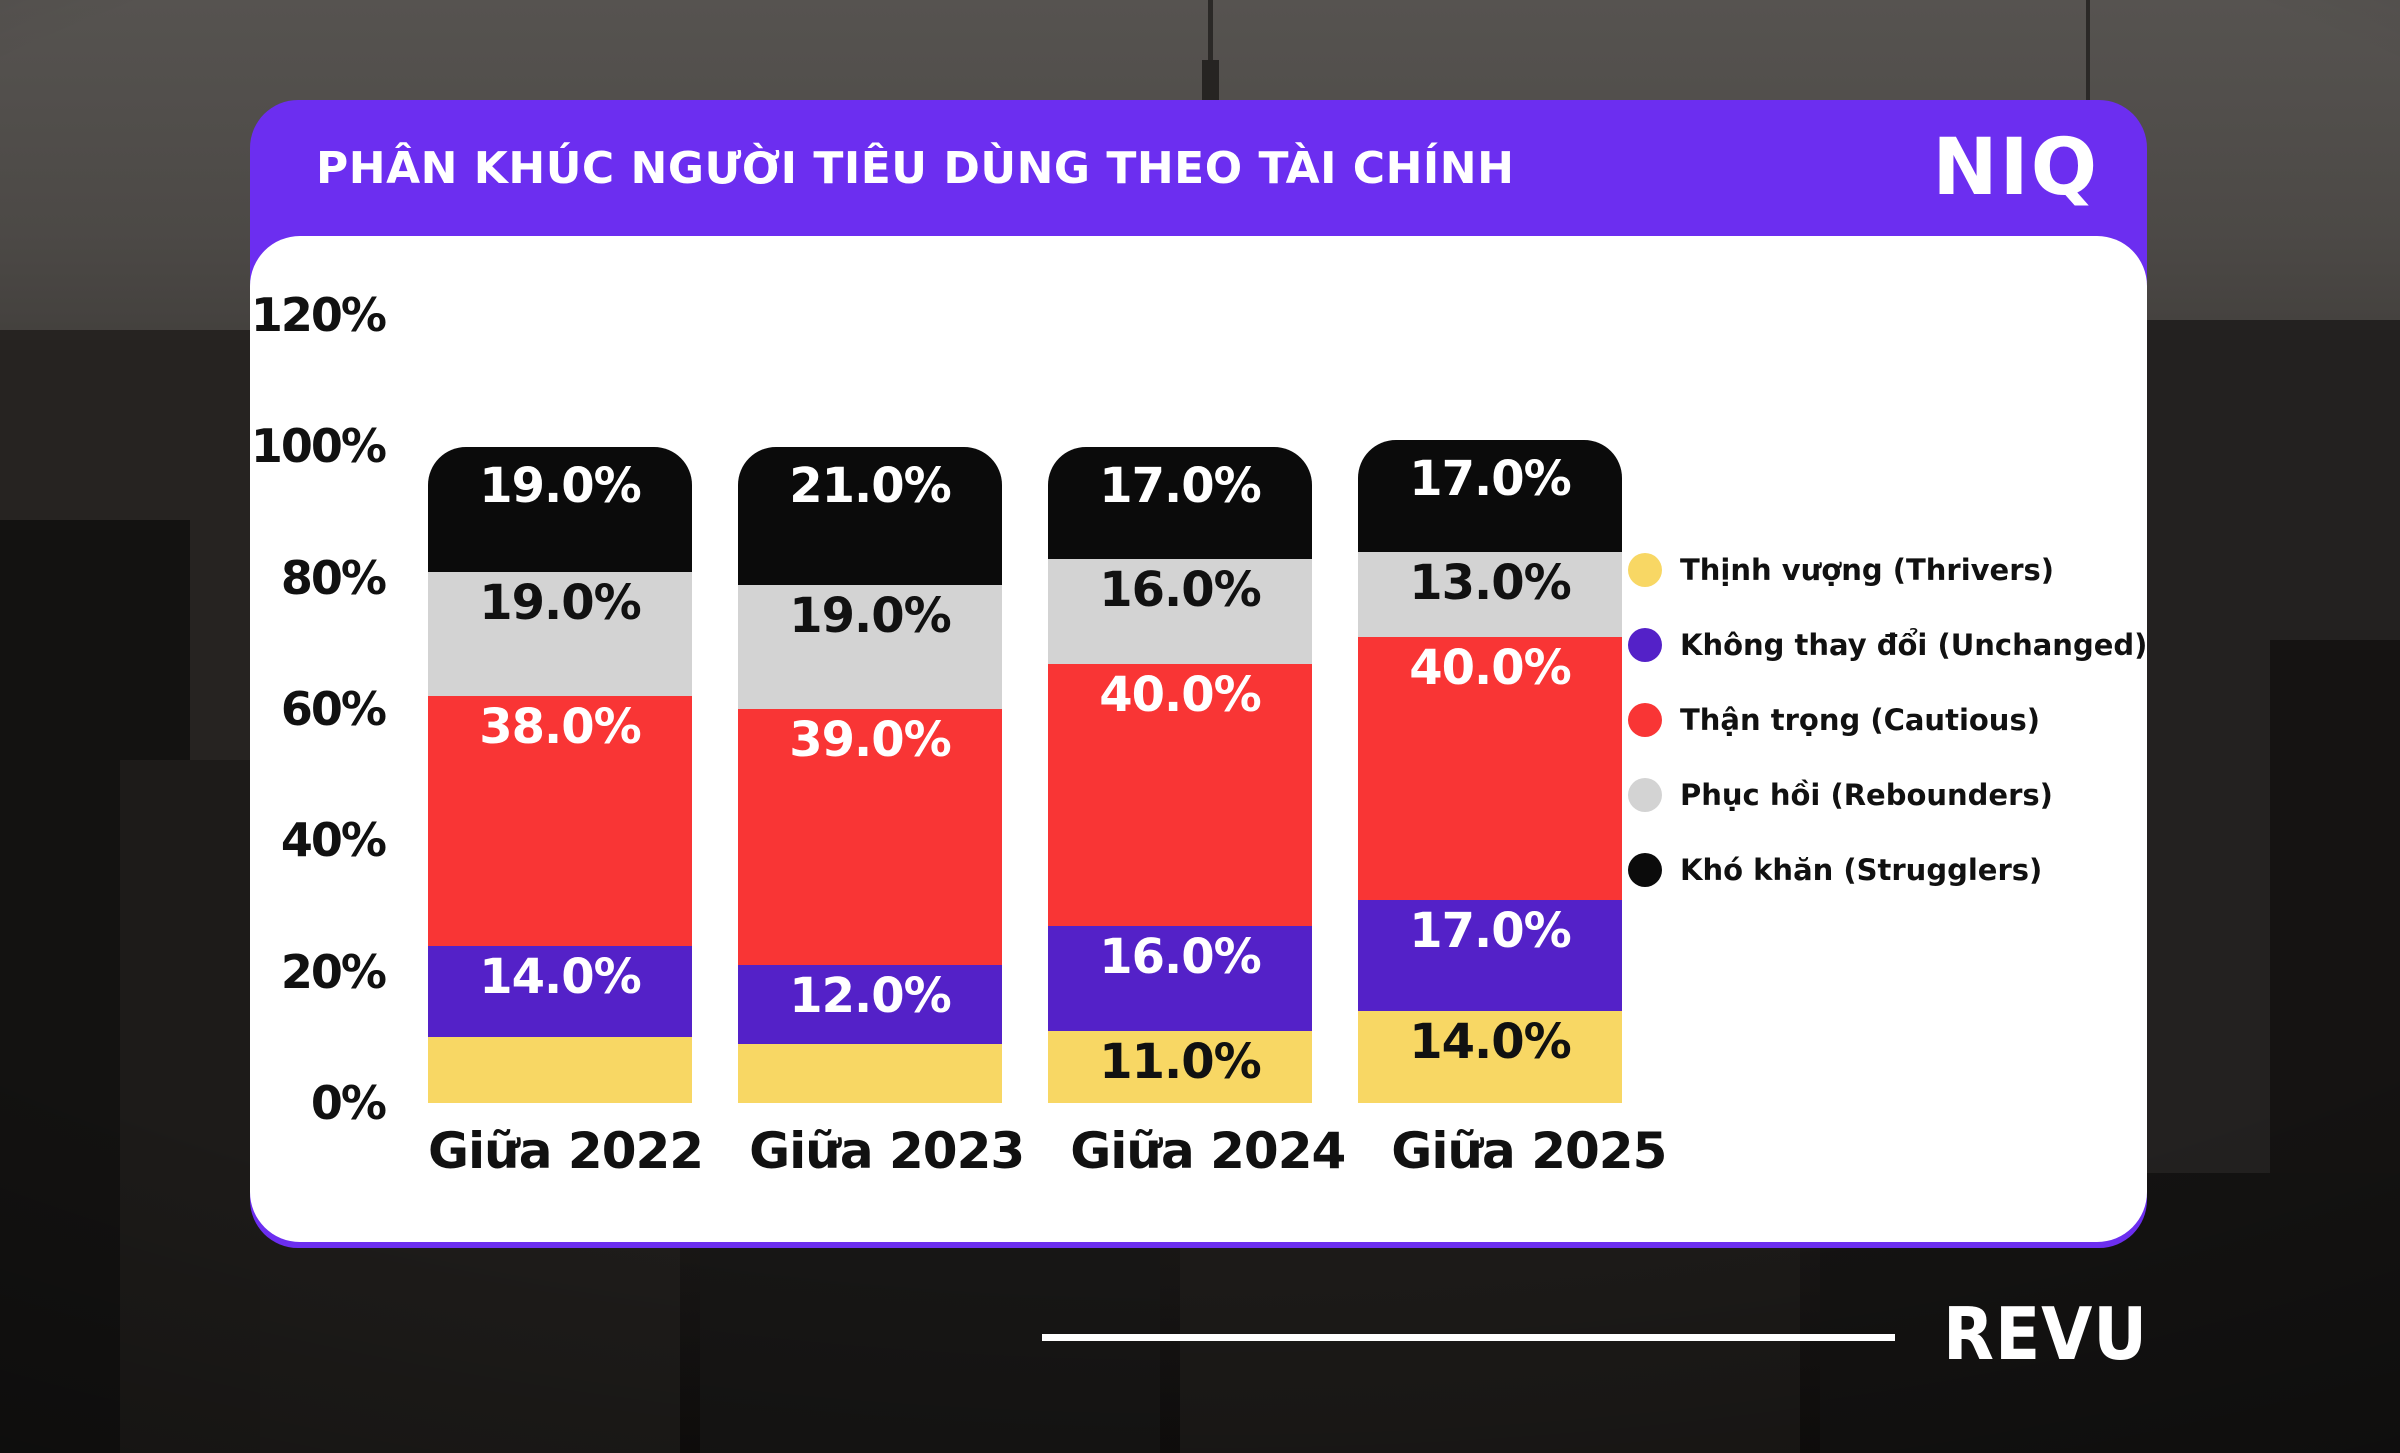 The height and width of the screenshot is (1453, 2400). I want to click on bar-segment-label: 38.0%, so click(560, 727).